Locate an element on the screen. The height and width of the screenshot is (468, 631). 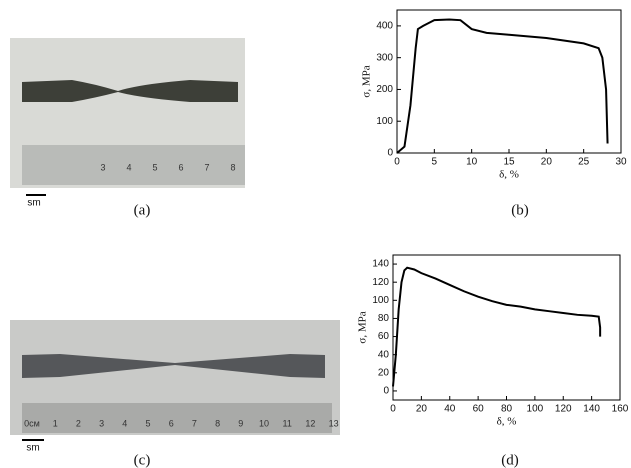
ruler-label: 11 is located at coordinates (287, 423).